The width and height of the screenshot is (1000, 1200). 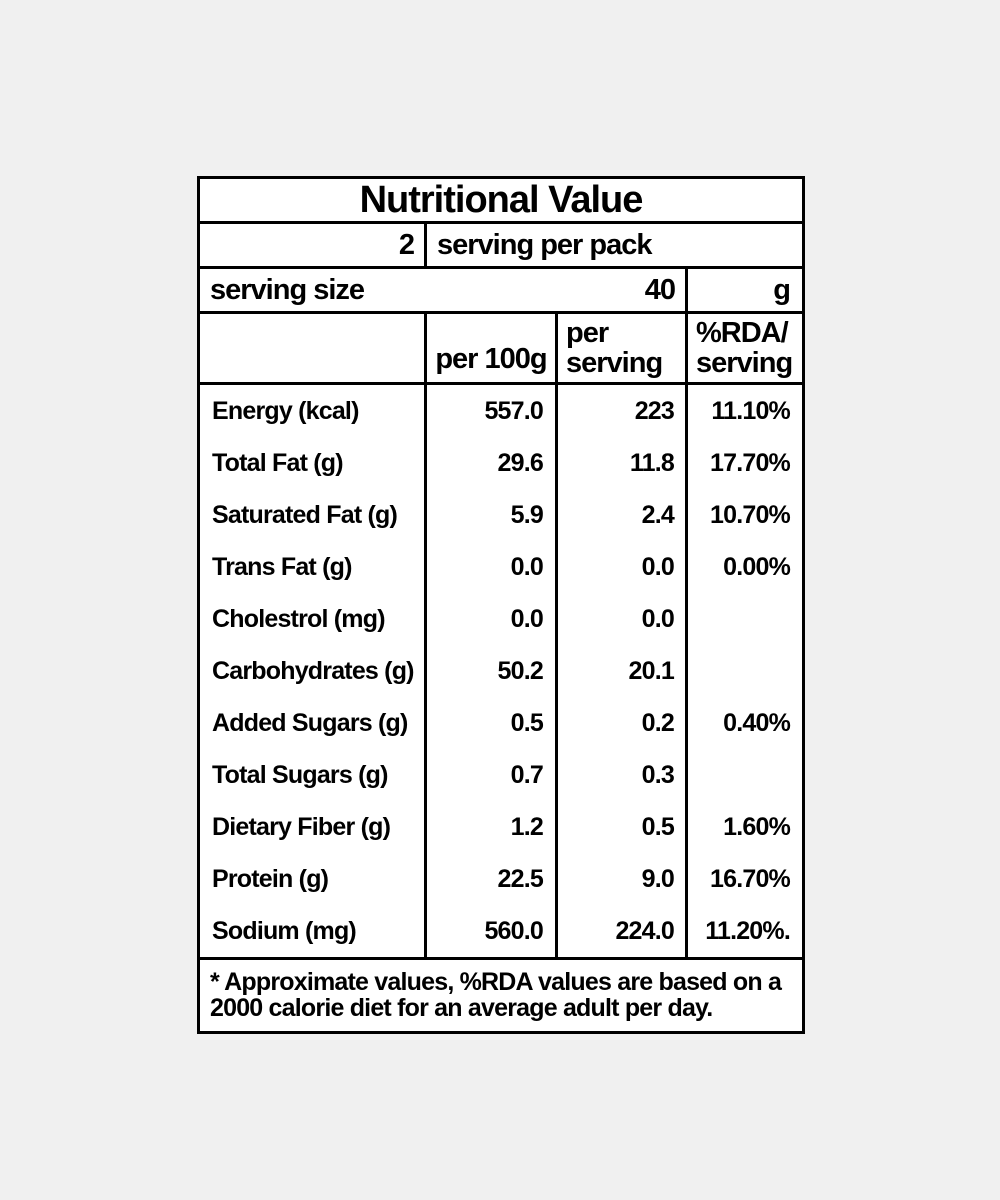 What do you see at coordinates (623, 775) in the screenshot?
I see `value-per-serving: 0.3` at bounding box center [623, 775].